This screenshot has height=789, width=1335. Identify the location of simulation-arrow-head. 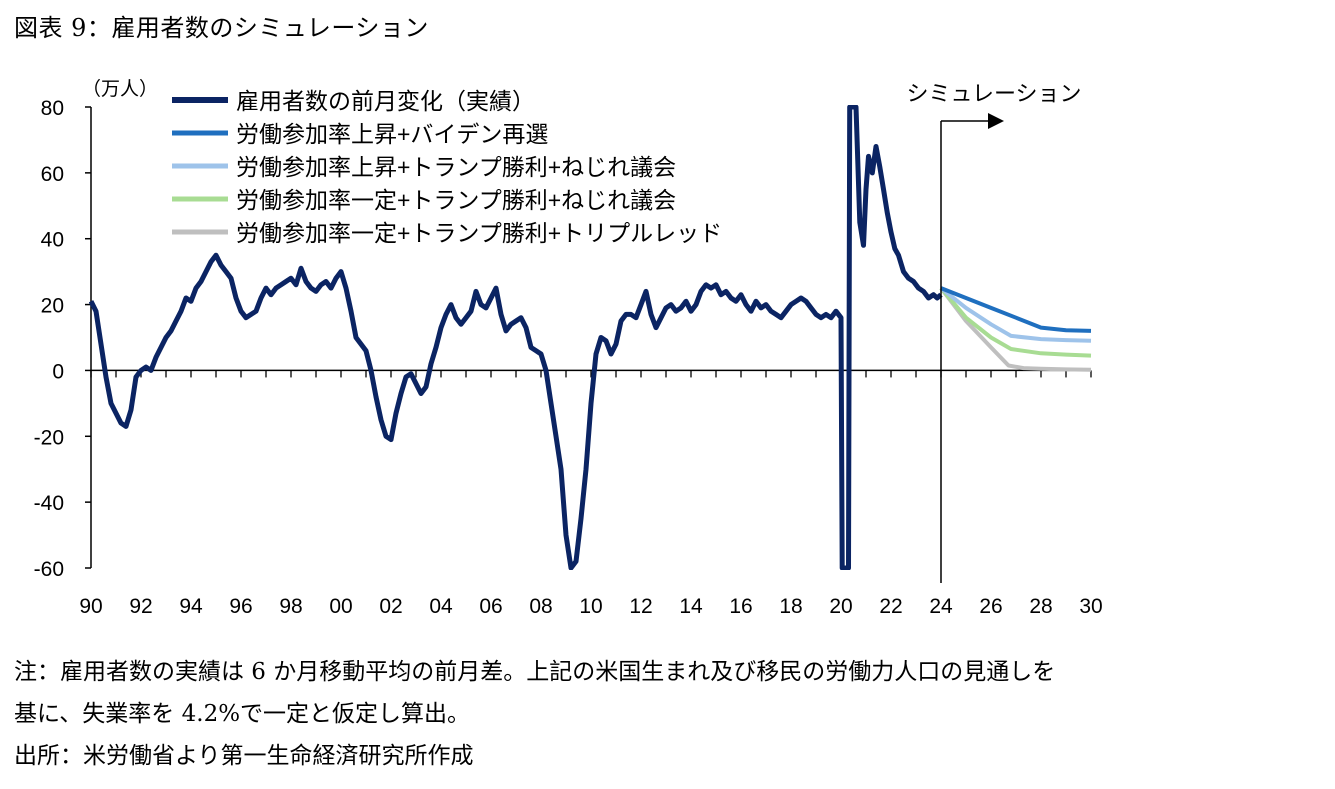
(996, 121).